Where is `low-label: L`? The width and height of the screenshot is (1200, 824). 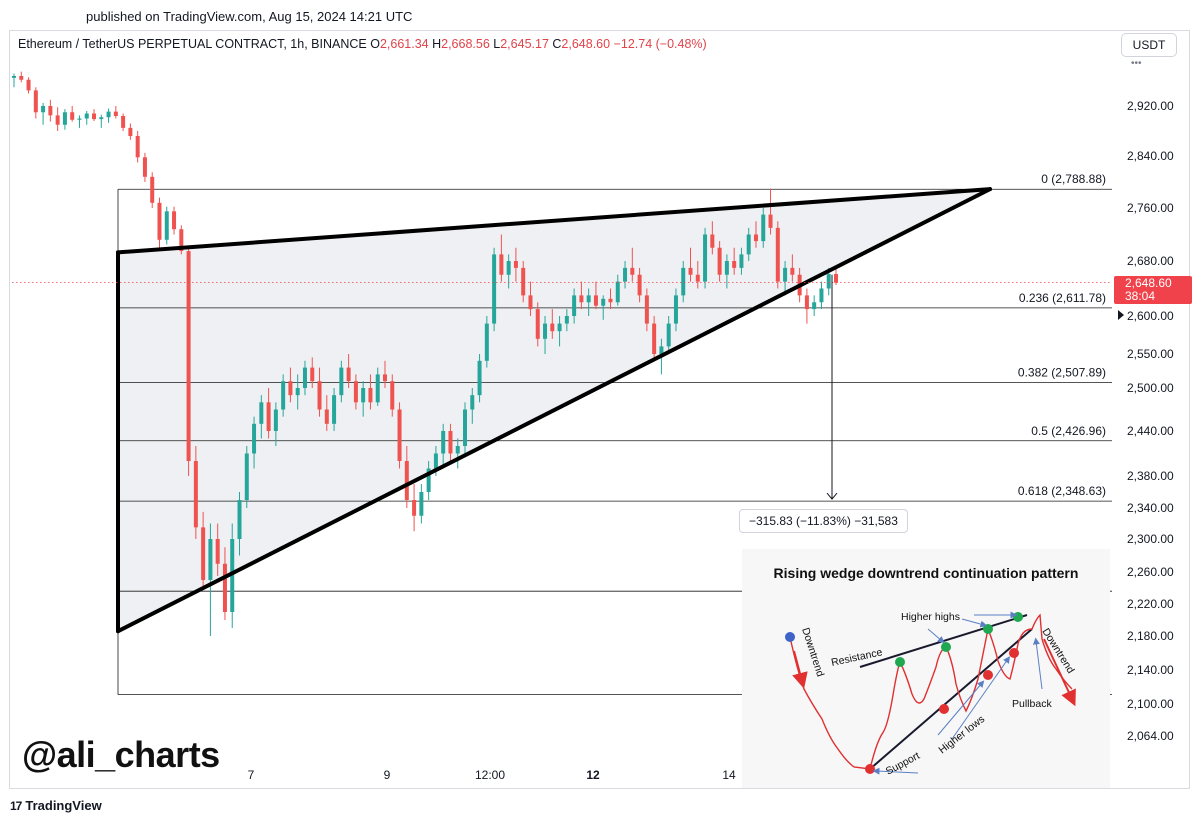
low-label: L is located at coordinates (497, 44).